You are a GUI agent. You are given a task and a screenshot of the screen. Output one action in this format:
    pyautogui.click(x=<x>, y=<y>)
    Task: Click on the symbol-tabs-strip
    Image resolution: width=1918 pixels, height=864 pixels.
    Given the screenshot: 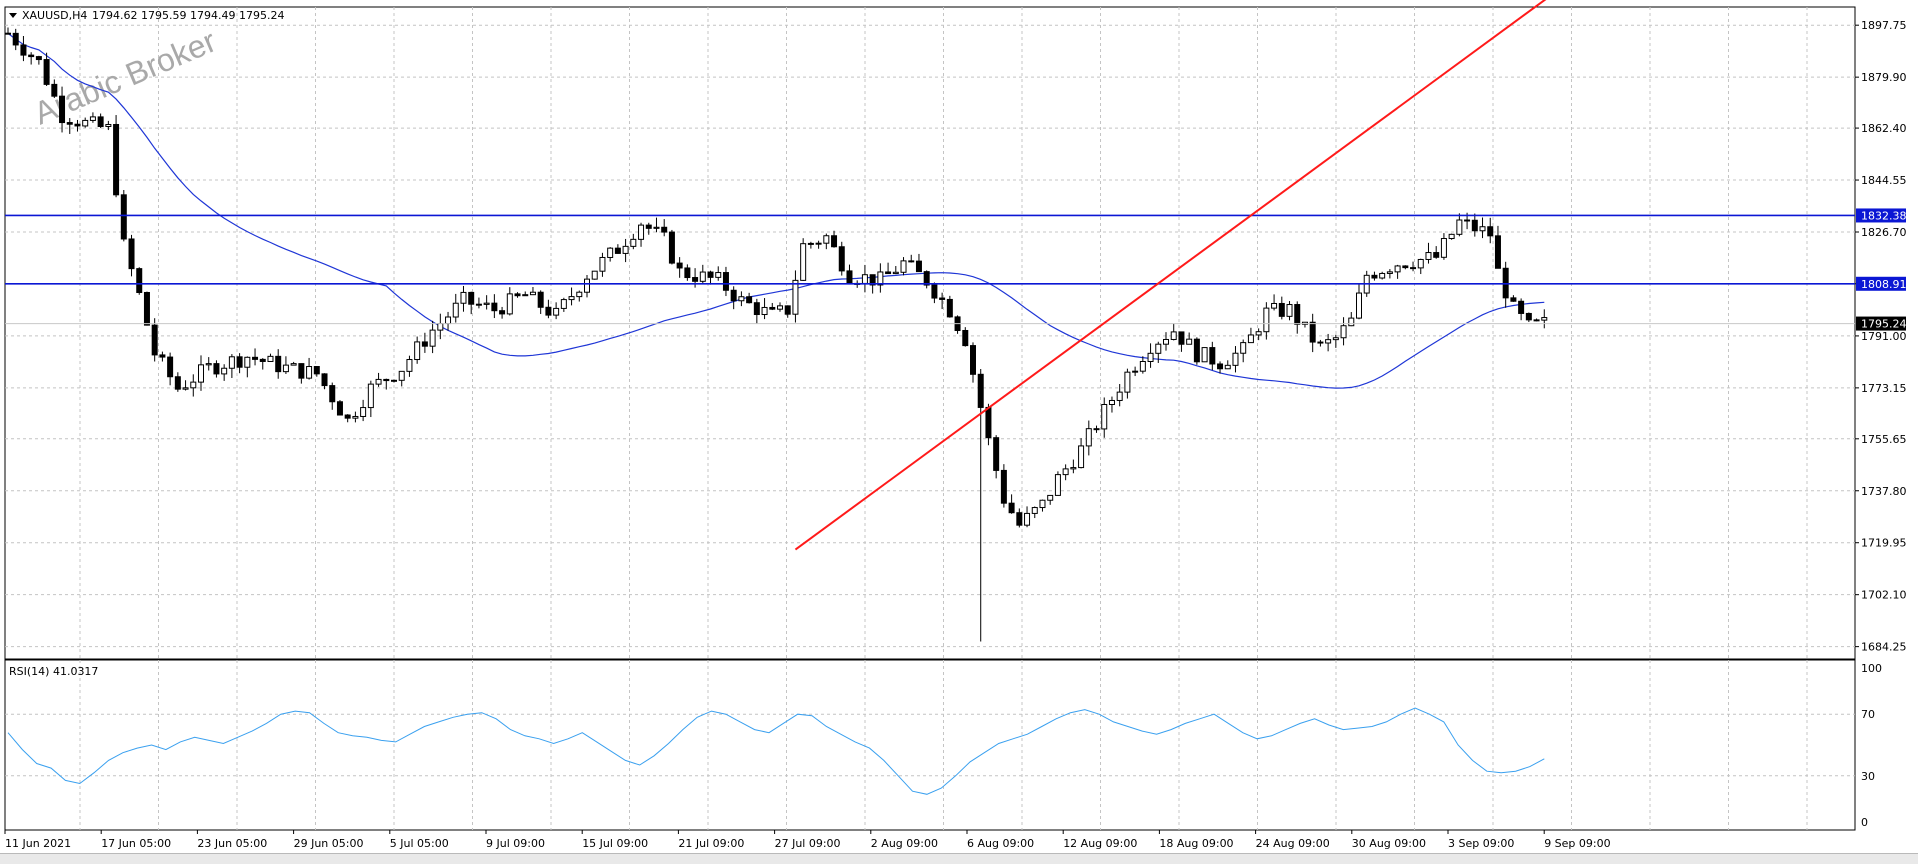 What is the action you would take?
    pyautogui.click(x=959, y=858)
    